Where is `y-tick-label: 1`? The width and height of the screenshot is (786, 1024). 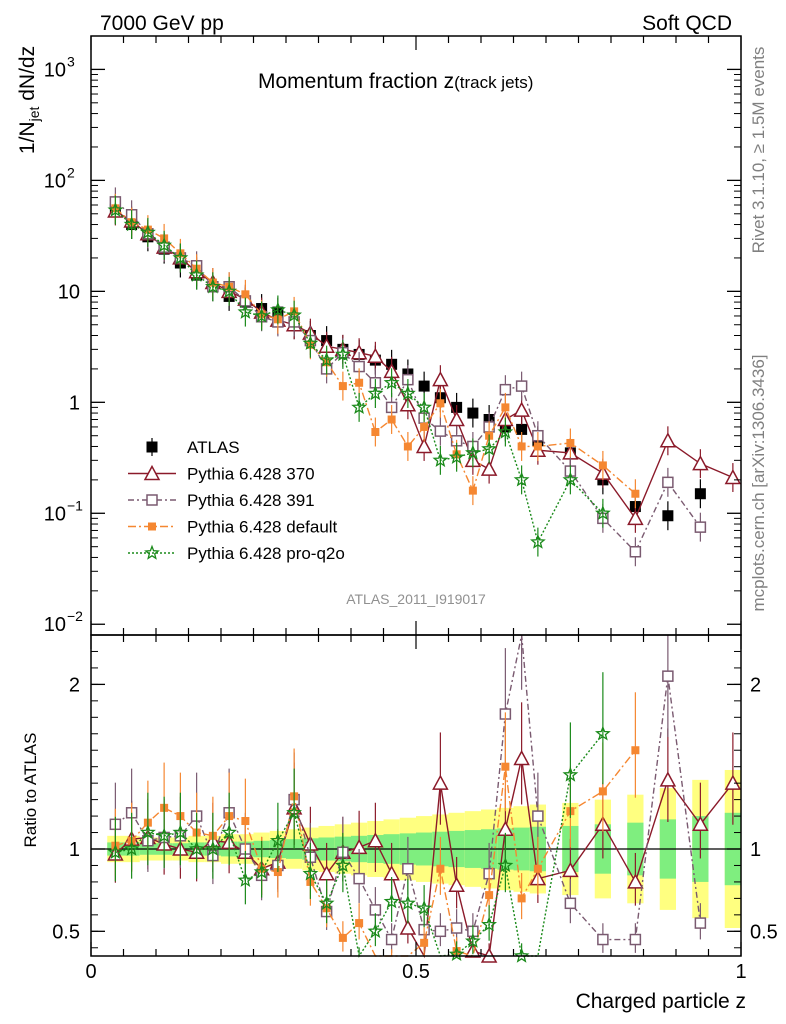 y-tick-label: 1 is located at coordinates (74, 403).